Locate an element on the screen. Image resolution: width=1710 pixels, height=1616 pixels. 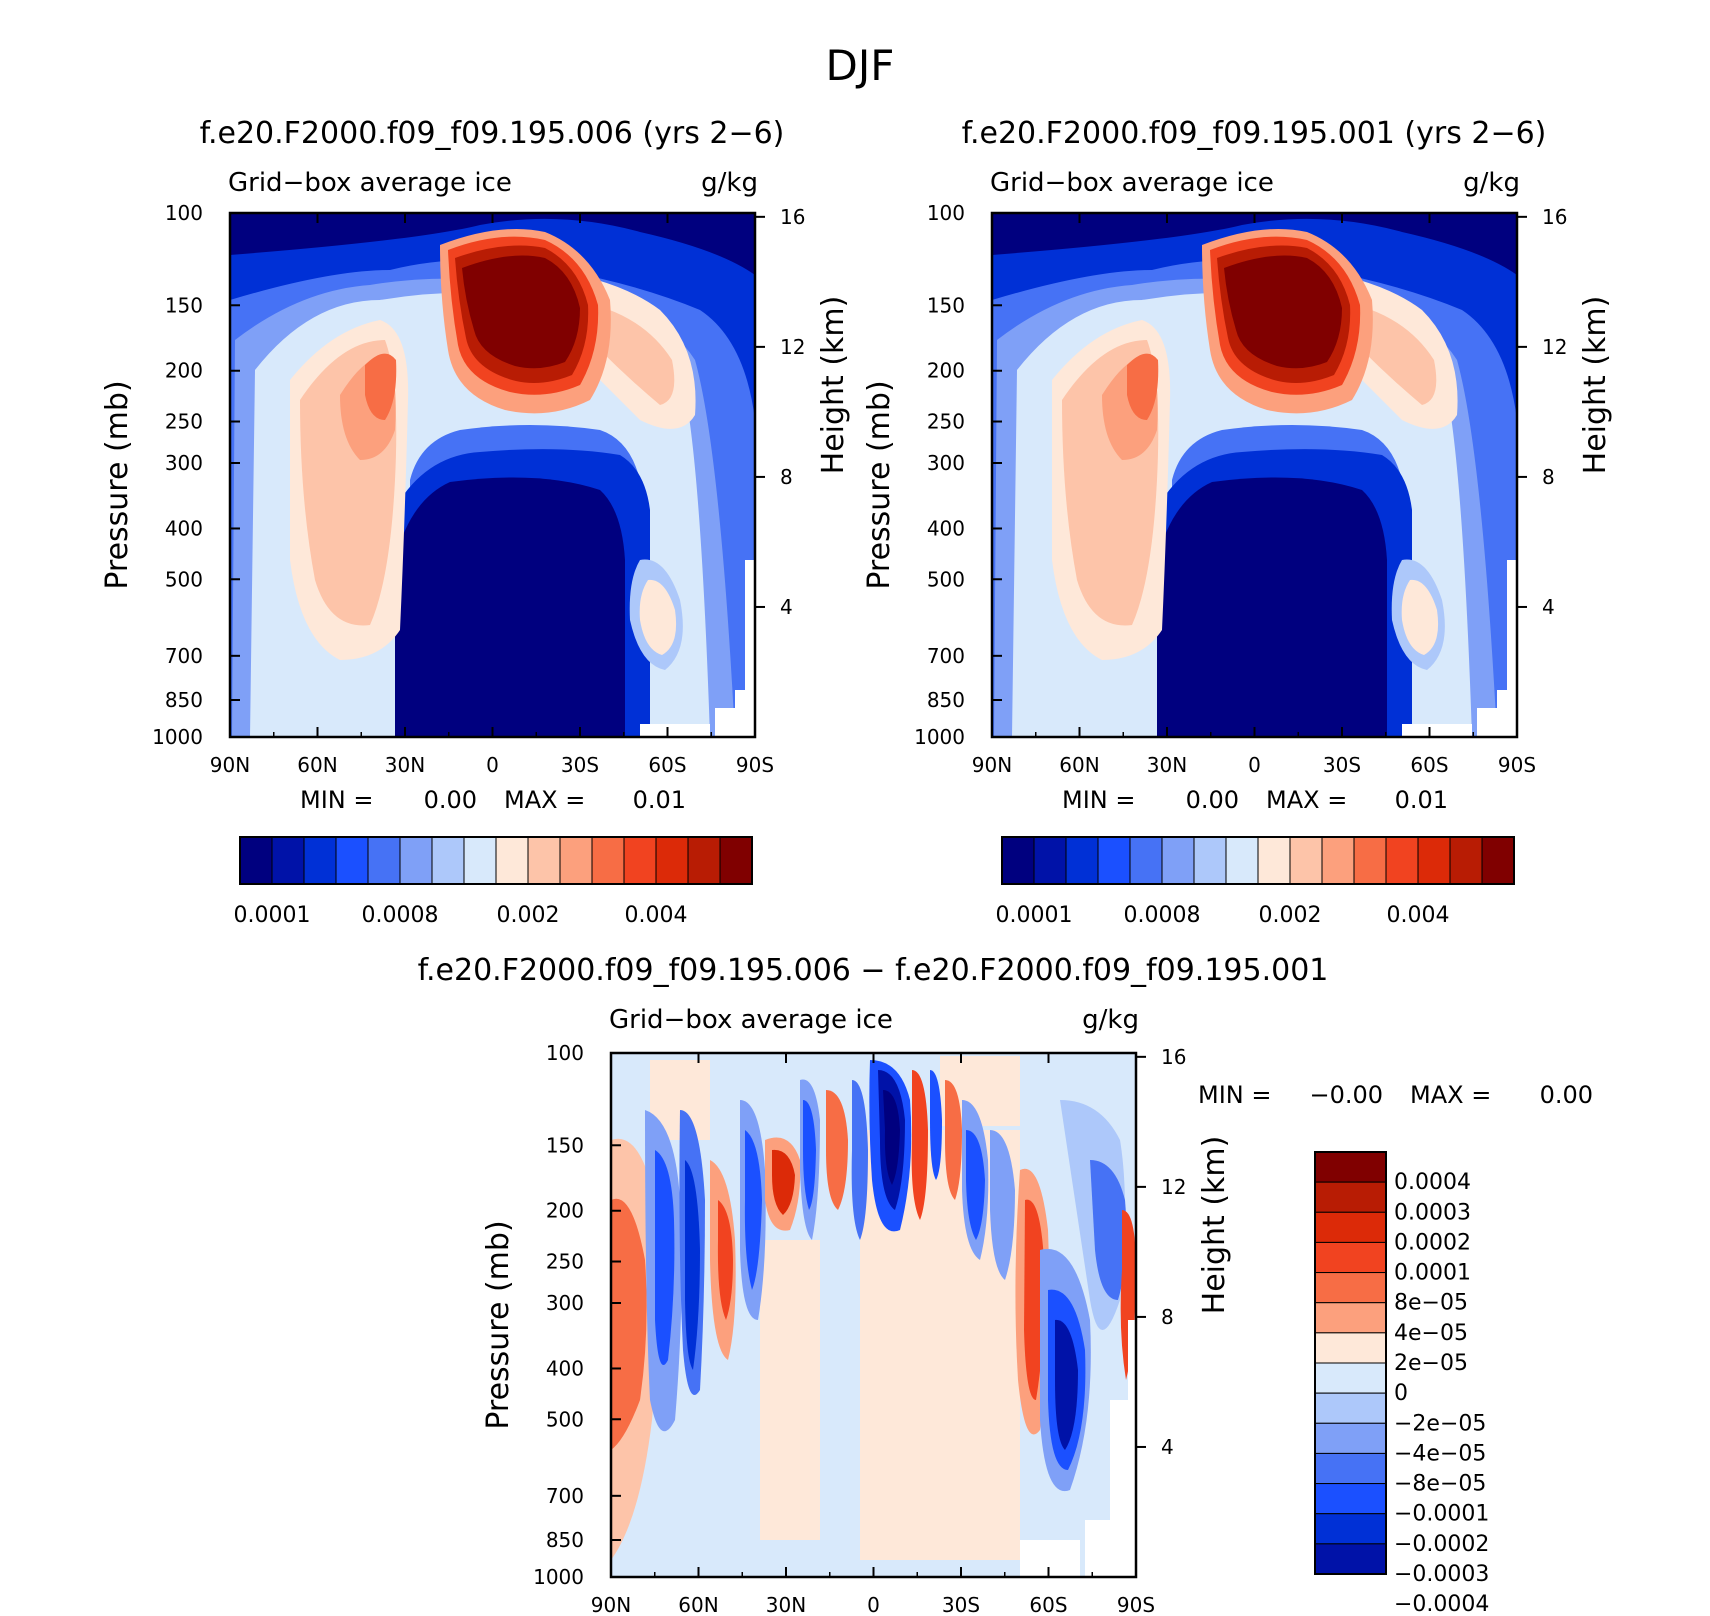
y-tick-label: 300 is located at coordinates (565, 1303).